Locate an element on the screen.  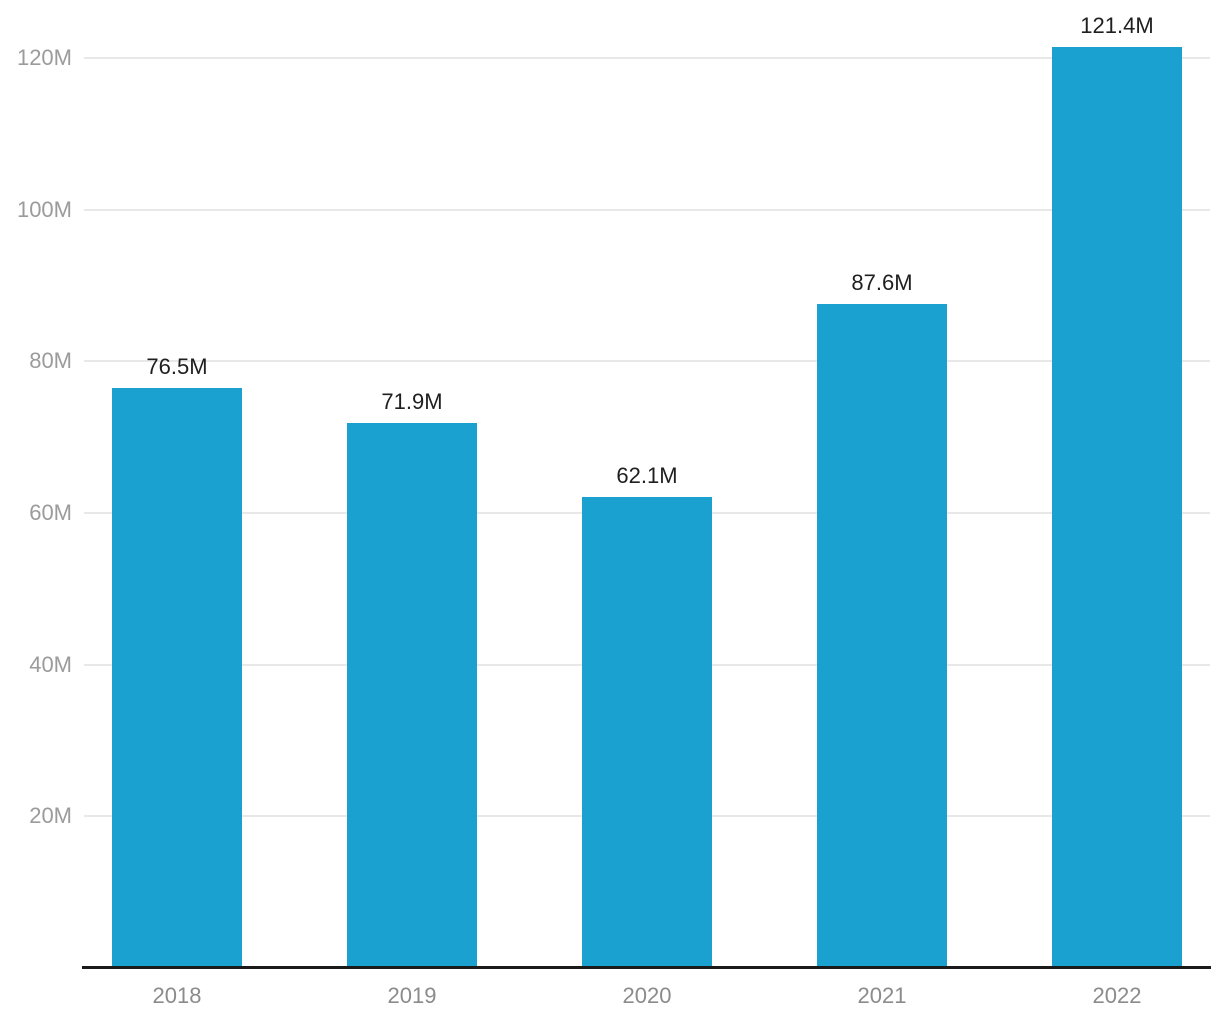
y-axis-tick-label: 100M is located at coordinates (44, 209).